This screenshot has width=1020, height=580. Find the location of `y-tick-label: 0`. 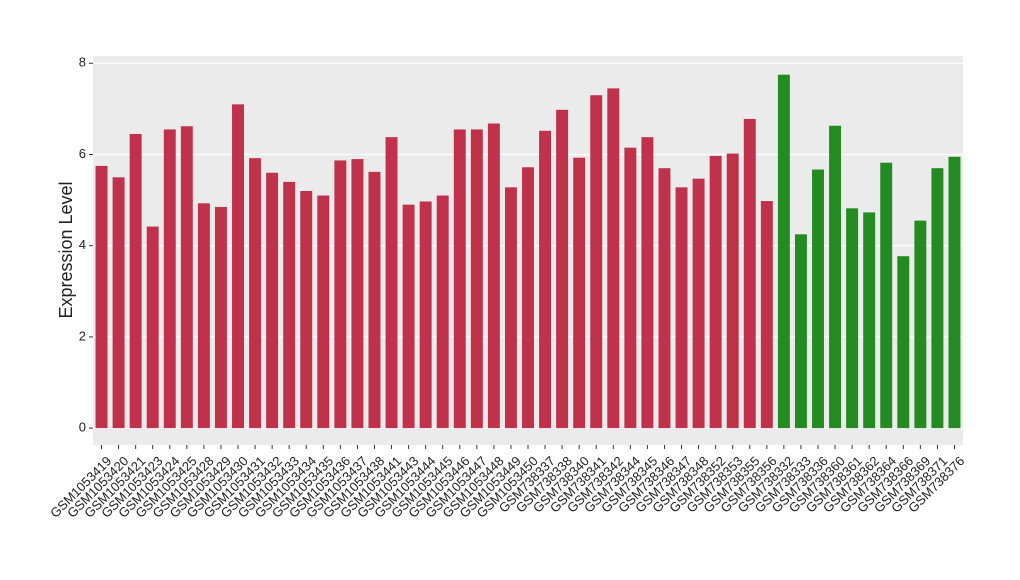

y-tick-label: 0 is located at coordinates (82, 427).